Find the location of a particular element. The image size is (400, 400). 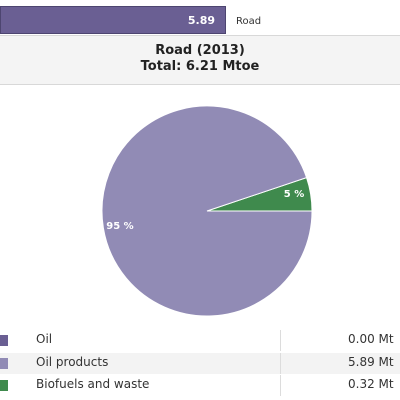

legend-row-oil: Oil 0.00 Mt is located at coordinates (200, 340).